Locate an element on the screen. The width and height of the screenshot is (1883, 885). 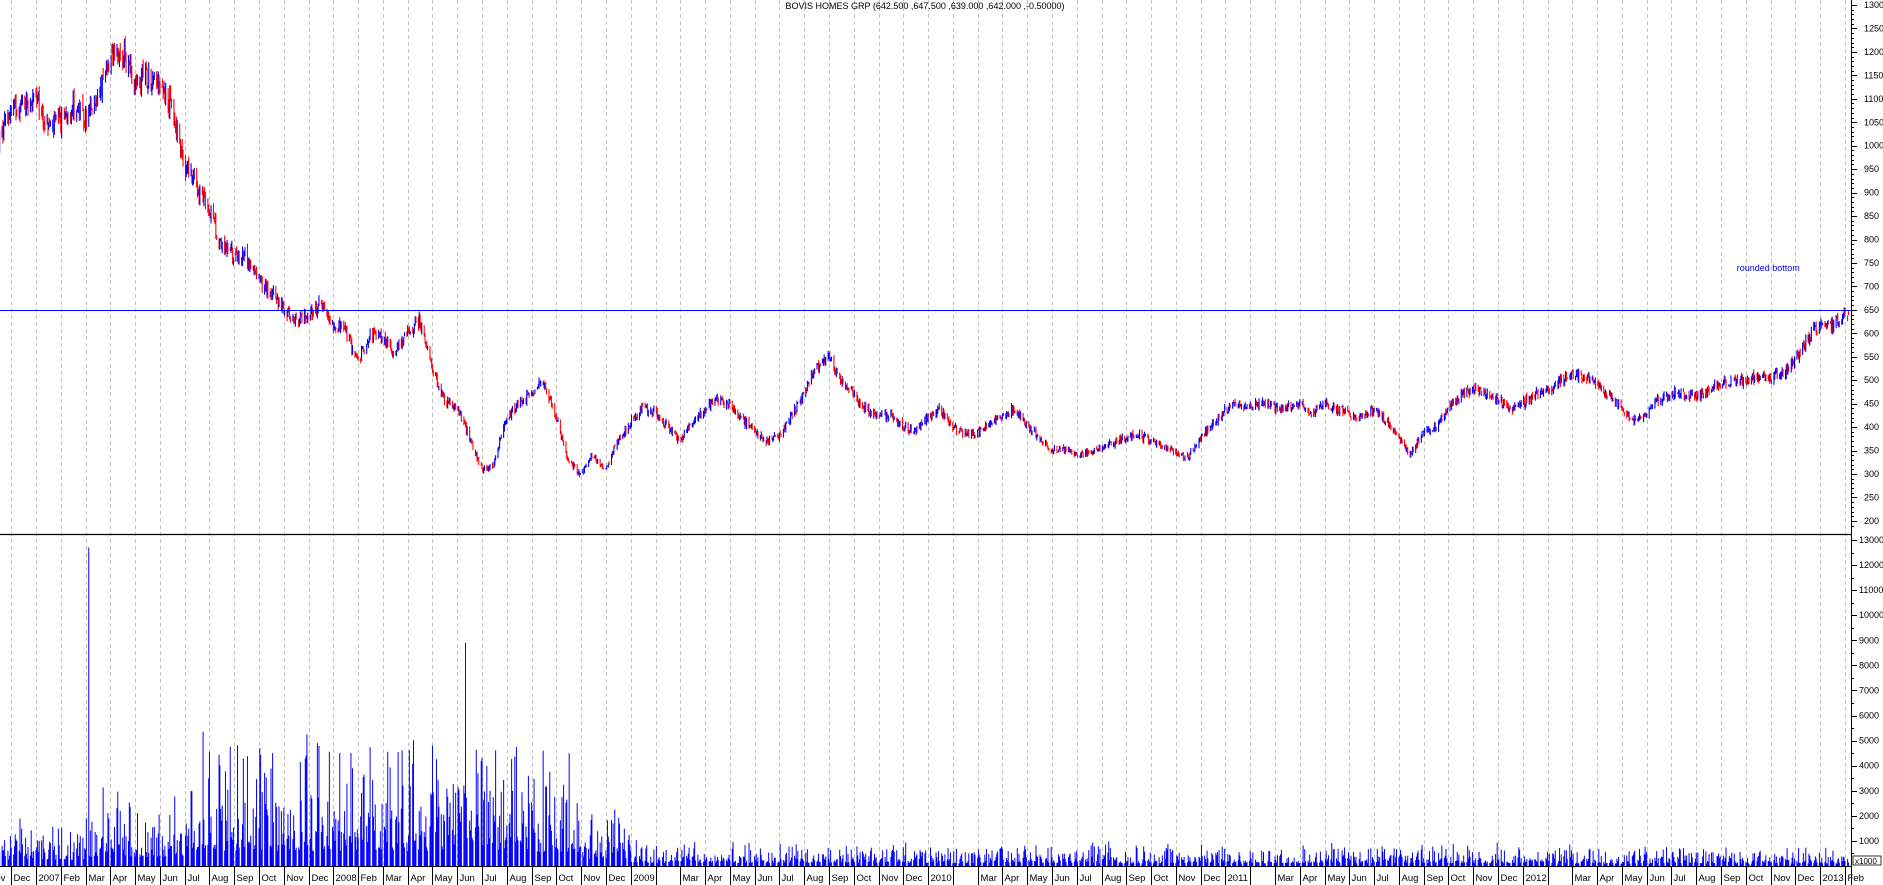
volume-unit-label: x1000 is located at coordinates (1866, 861).